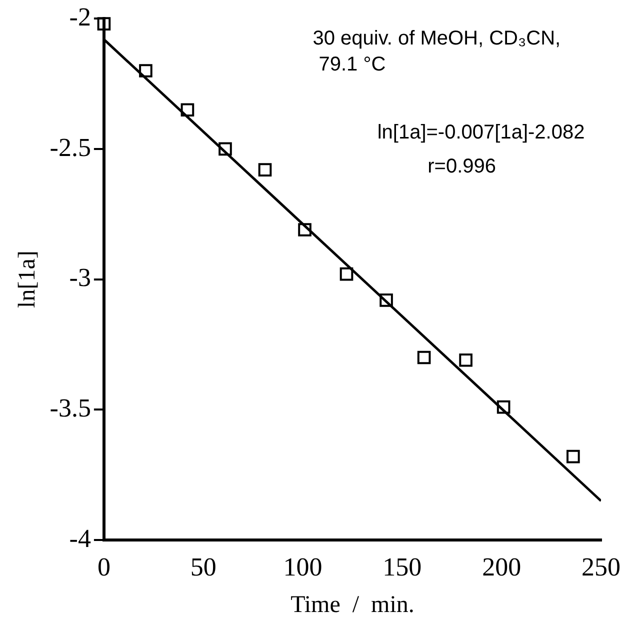 The height and width of the screenshot is (630, 635). What do you see at coordinates (402, 567) in the screenshot?
I see `x-tick-label: 150` at bounding box center [402, 567].